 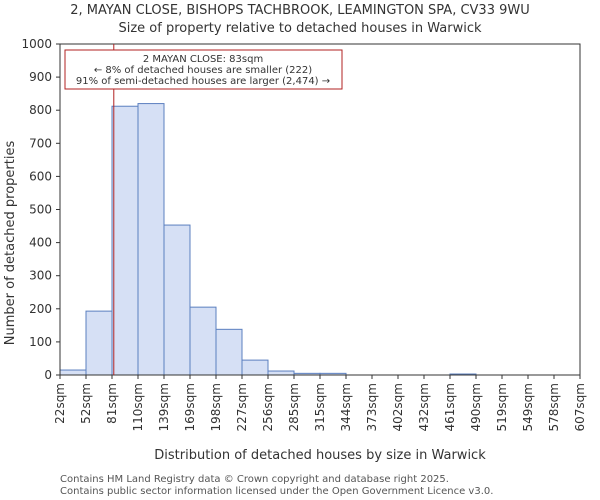 What do you see at coordinates (268, 407) in the screenshot?
I see `x-tick-label-8: 256sqm` at bounding box center [268, 407].